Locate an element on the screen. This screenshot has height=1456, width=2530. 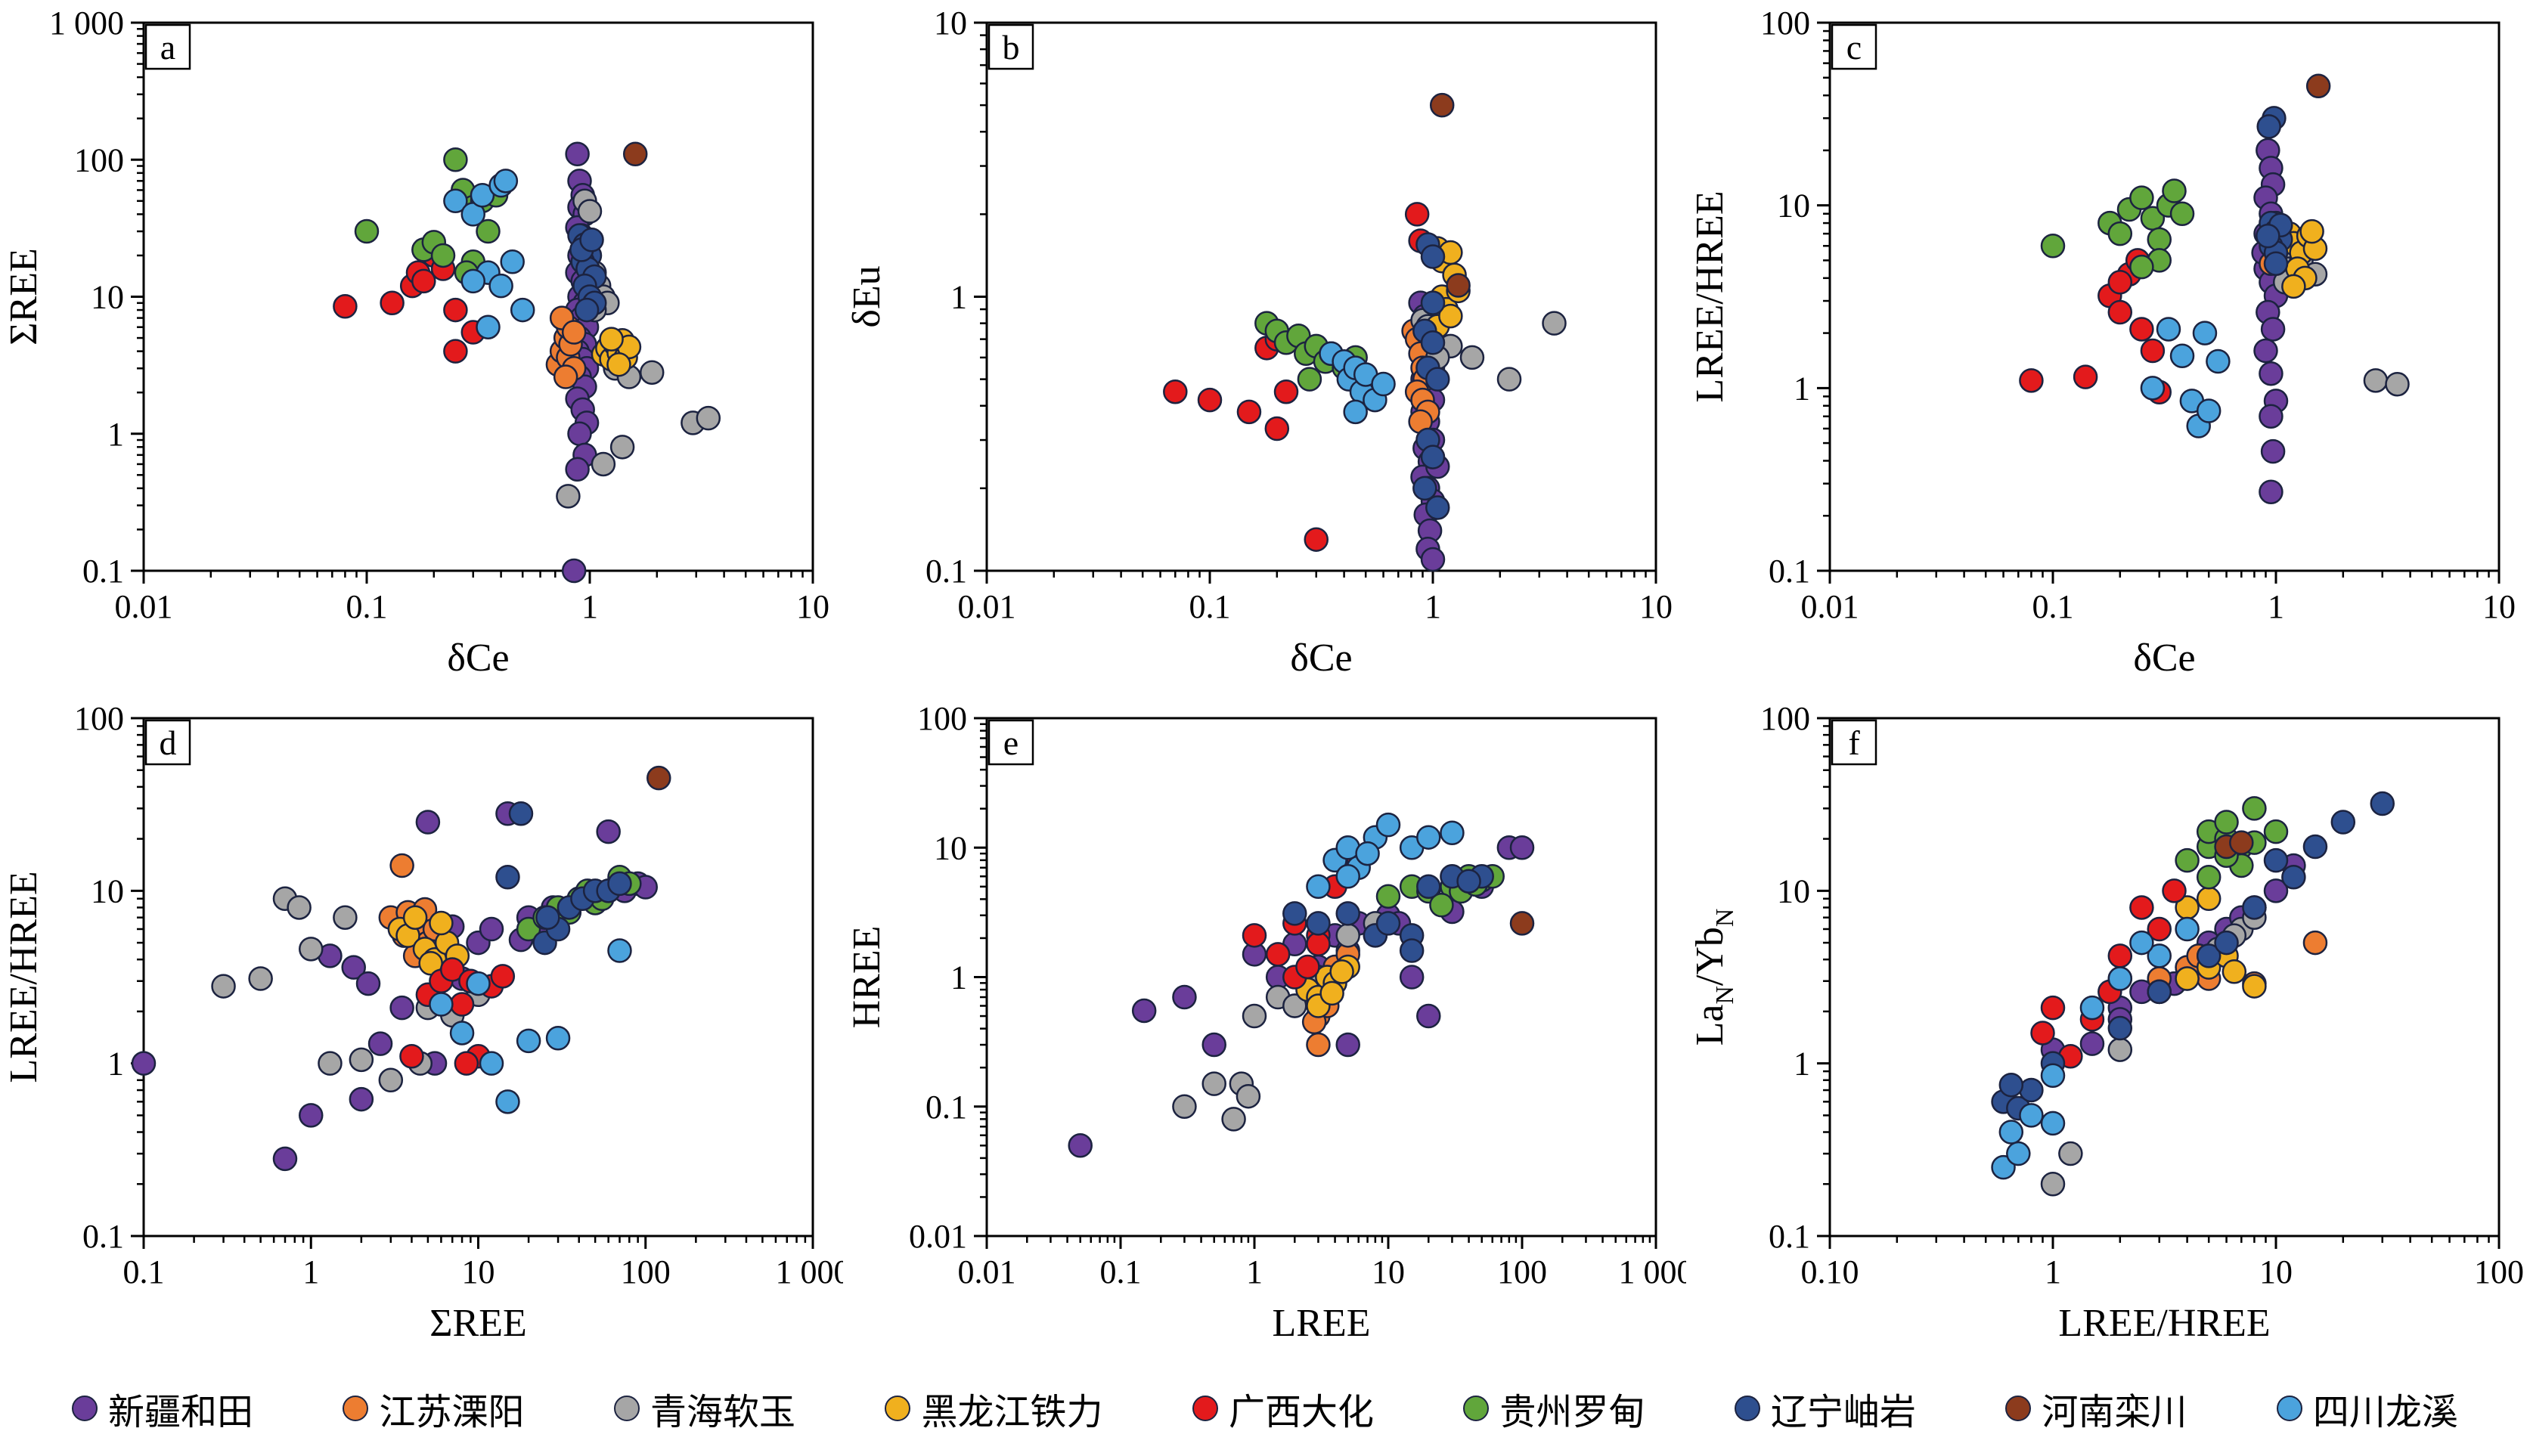
series-四川龙溪 is located at coordinates (1385, 856).